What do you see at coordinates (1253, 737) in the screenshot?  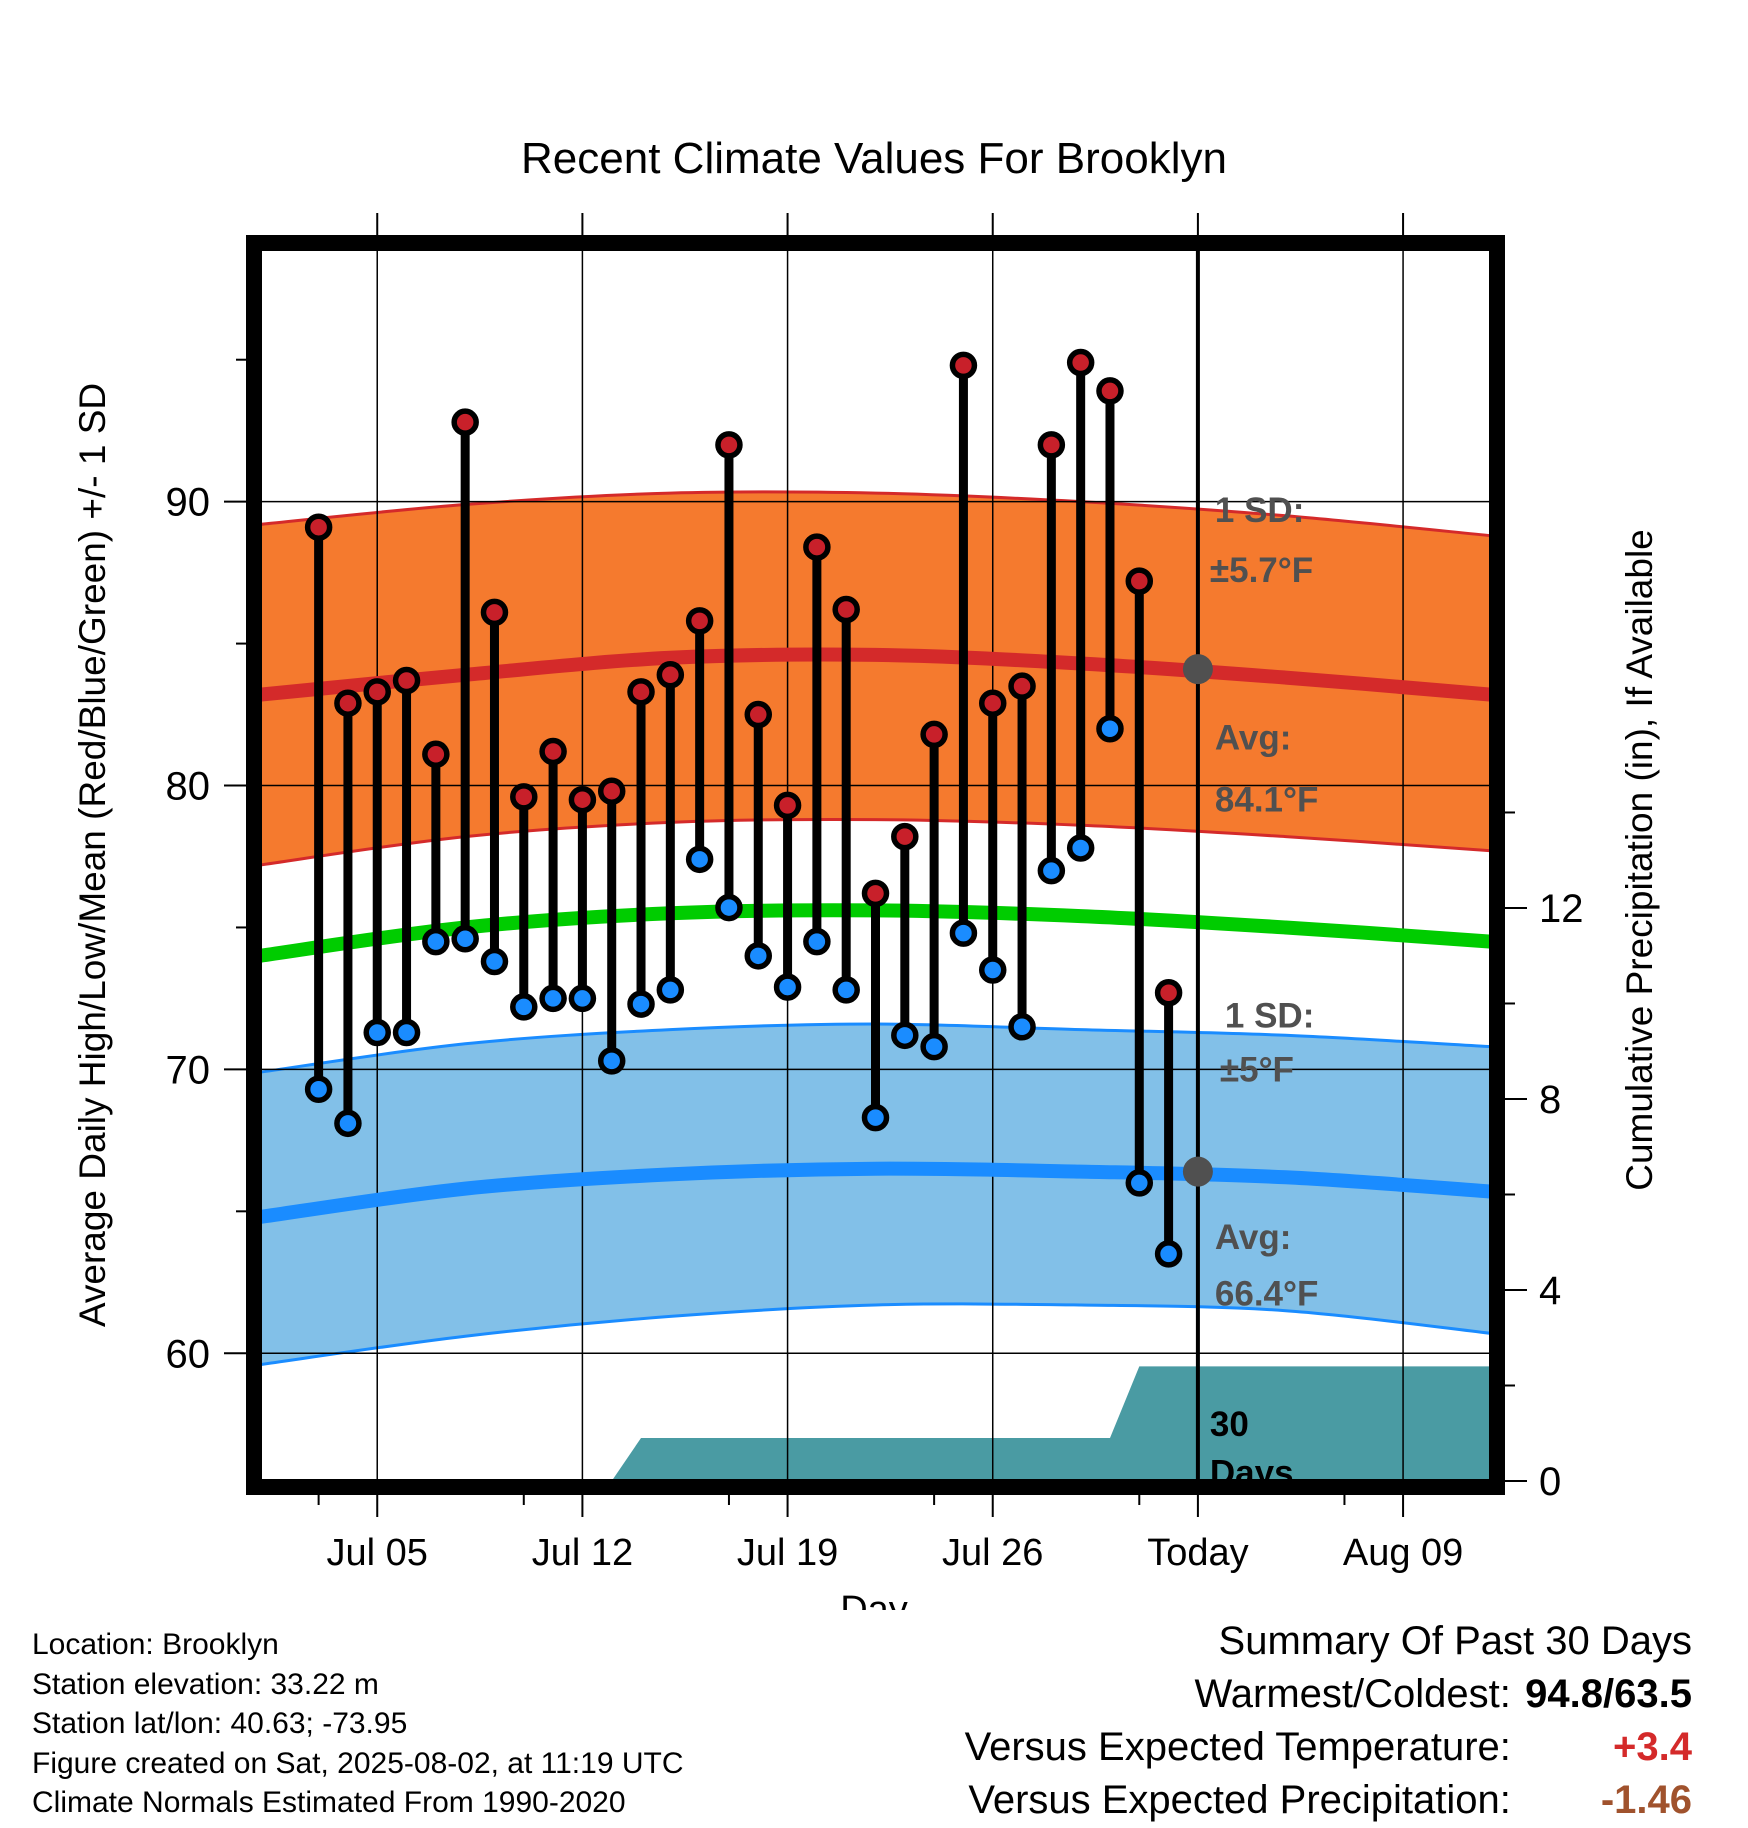 I see `high-avg-label: Avg:` at bounding box center [1253, 737].